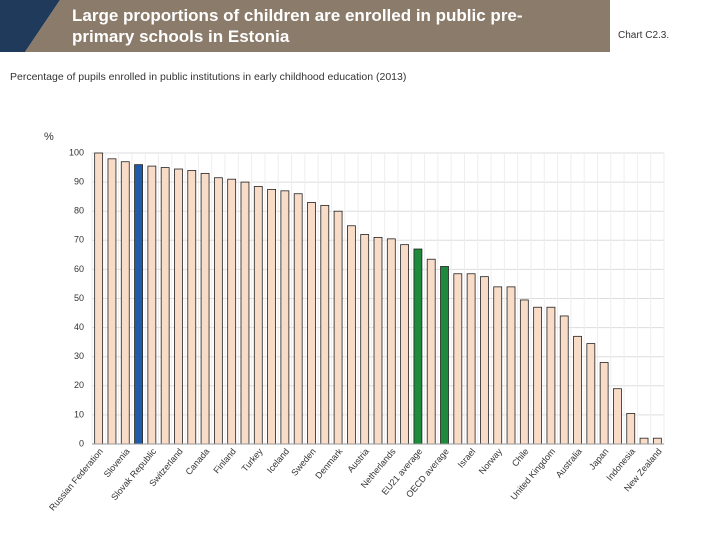  Describe the element at coordinates (328, 463) in the screenshot. I see `x-tick-label: Denmark` at that location.